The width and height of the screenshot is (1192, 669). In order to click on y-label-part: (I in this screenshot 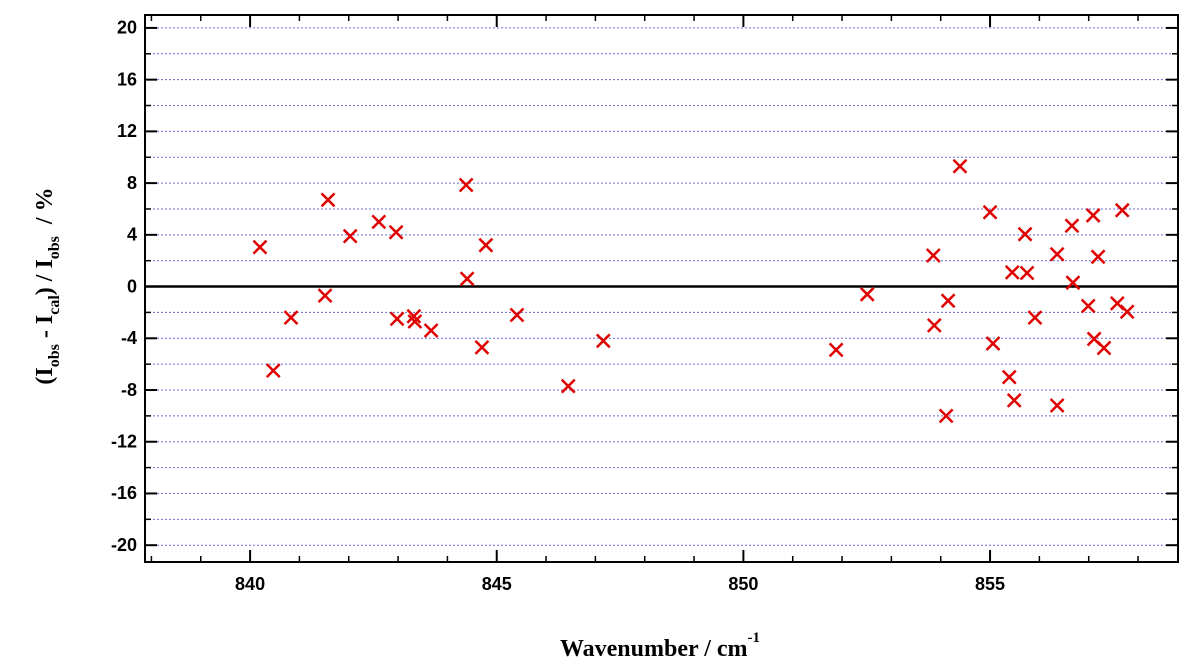, I will do `click(45, 375)`.